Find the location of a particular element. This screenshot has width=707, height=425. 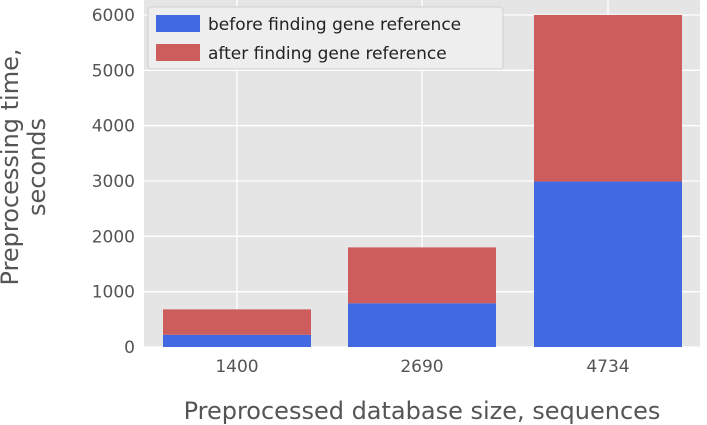

x-tick-label: 1400 is located at coordinates (236, 367).